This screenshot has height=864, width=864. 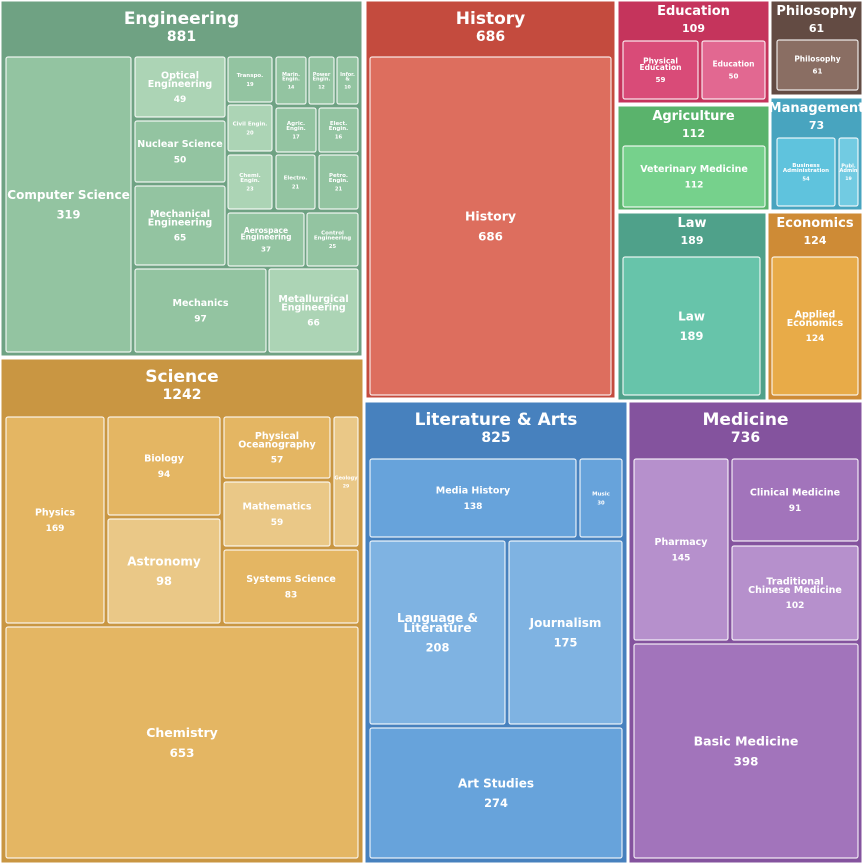 What do you see at coordinates (849, 169) in the screenshot?
I see `cell-label-publ-admin: Publ. Admin` at bounding box center [849, 169].